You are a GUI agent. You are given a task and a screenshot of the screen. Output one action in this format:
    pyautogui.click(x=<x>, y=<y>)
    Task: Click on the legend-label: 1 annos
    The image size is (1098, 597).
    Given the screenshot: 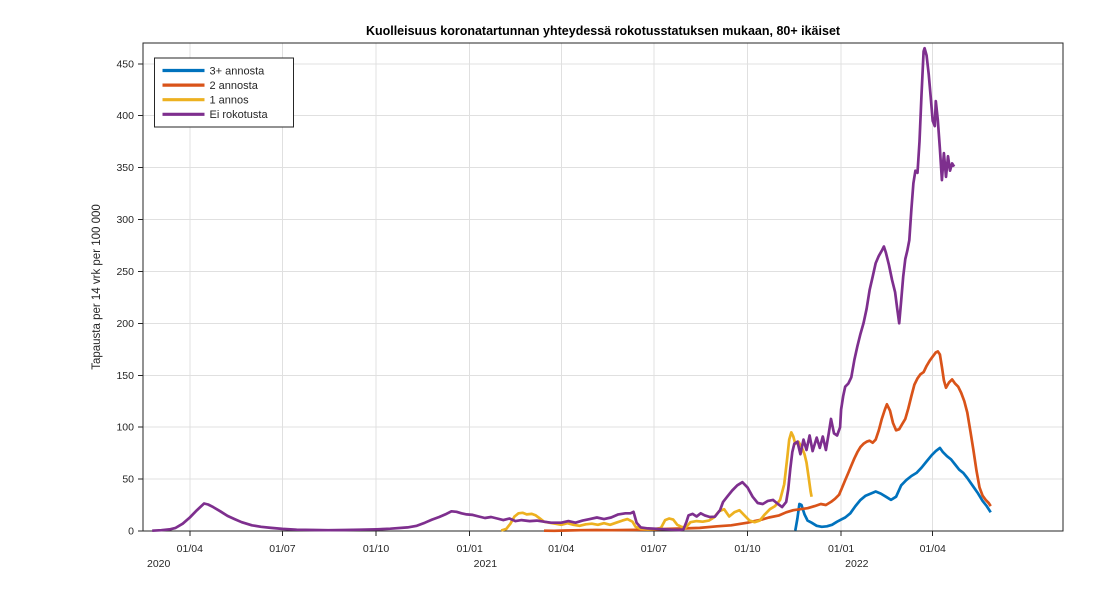 What is the action you would take?
    pyautogui.click(x=230, y=101)
    